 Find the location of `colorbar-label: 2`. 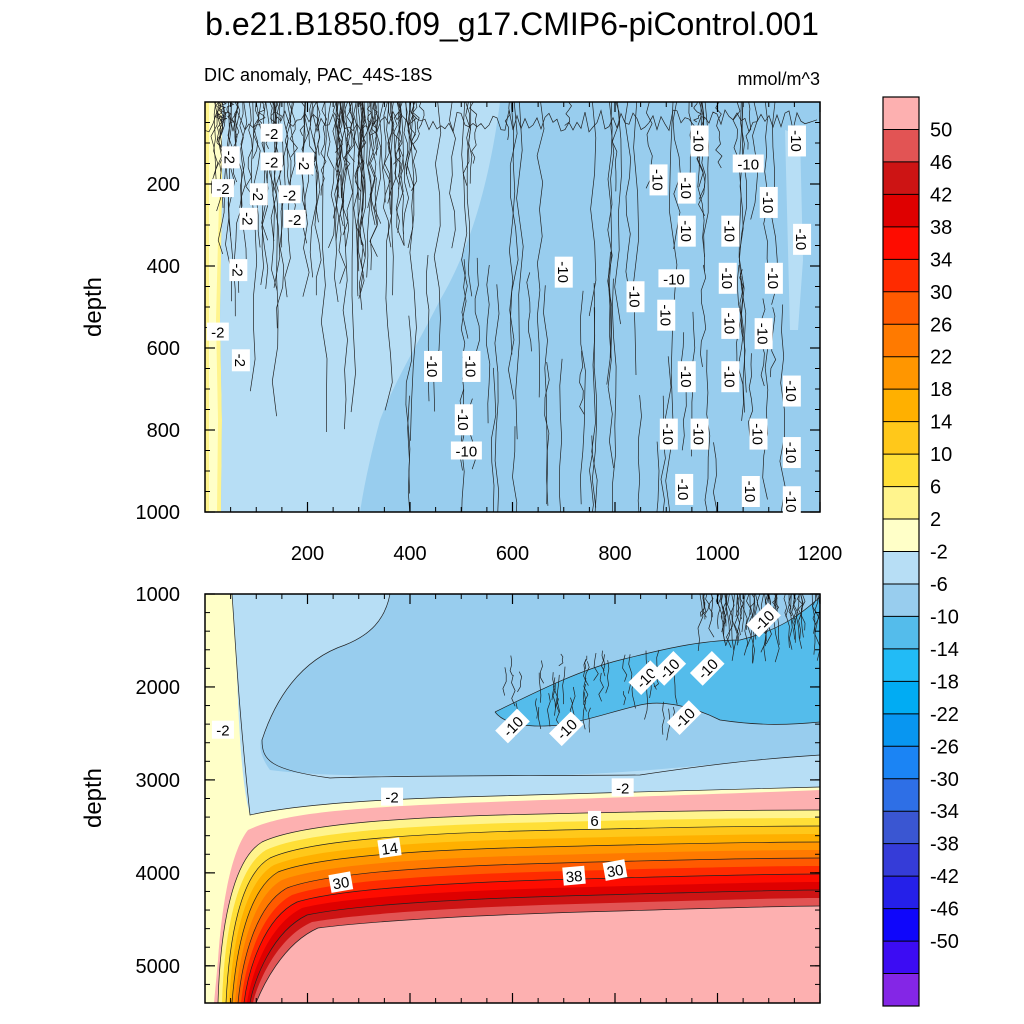

colorbar-label: 2 is located at coordinates (935, 520).